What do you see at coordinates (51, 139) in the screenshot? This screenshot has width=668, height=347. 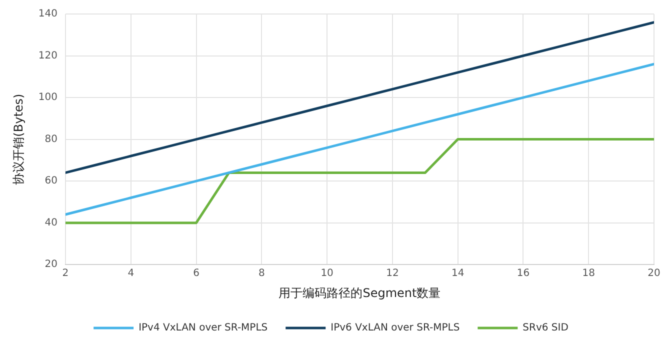 I see `y-tick-label: 80` at bounding box center [51, 139].